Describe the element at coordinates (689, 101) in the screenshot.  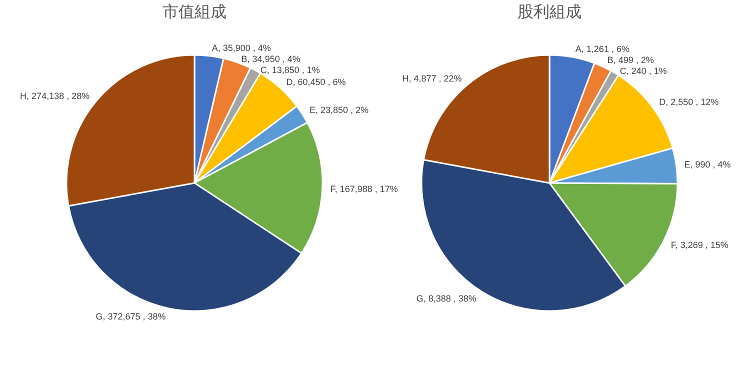
I see `slice-label: D, 2,550 , 12%` at that location.